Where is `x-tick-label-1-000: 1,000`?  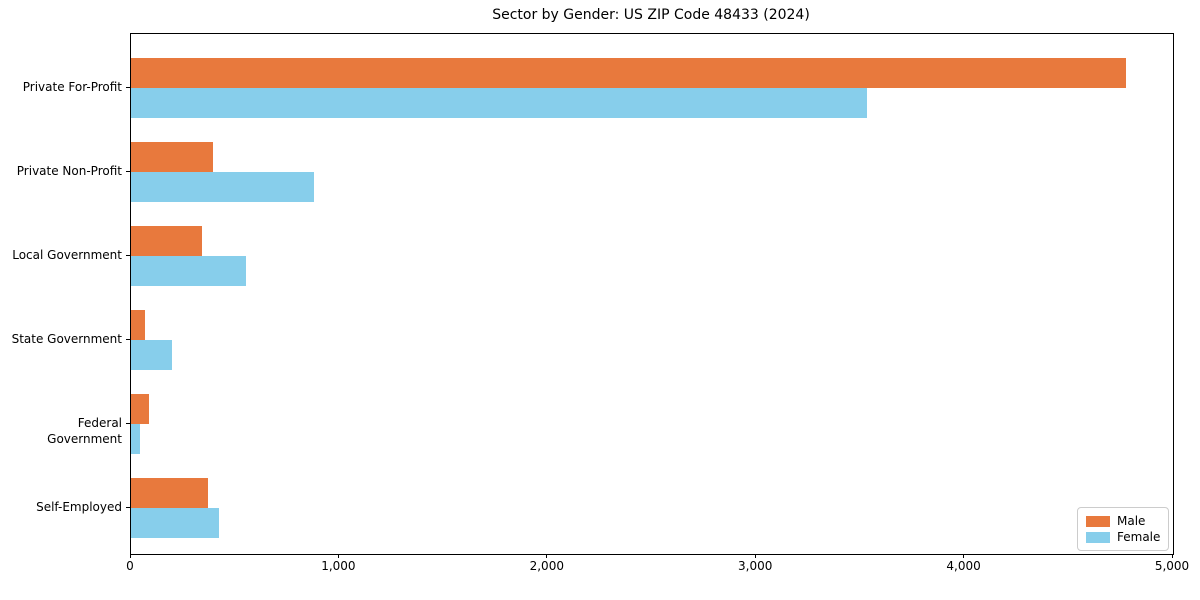
x-tick-label-1-000: 1,000 is located at coordinates (338, 566).